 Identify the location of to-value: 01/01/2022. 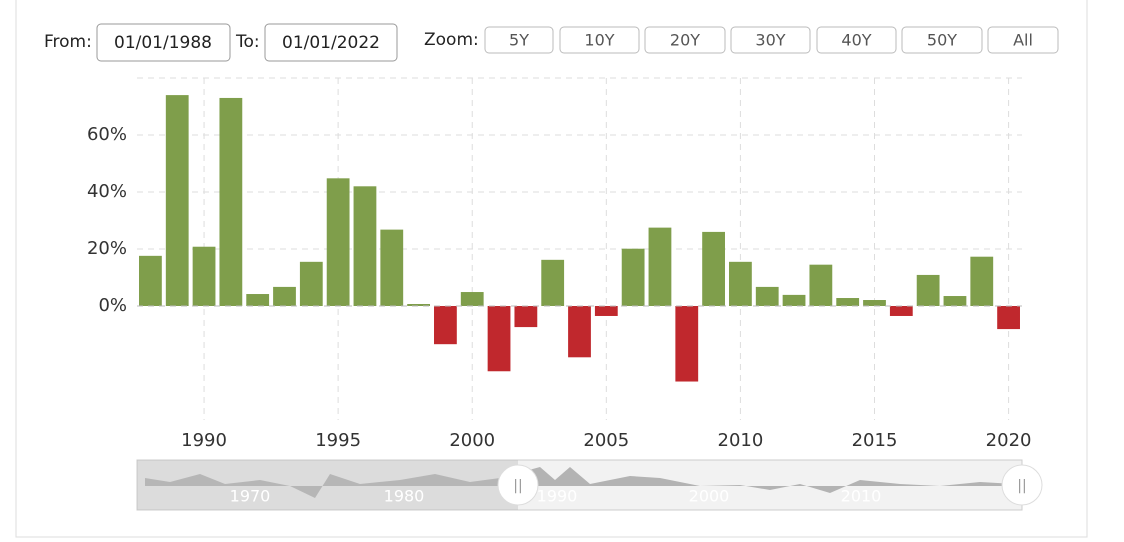
(331, 43).